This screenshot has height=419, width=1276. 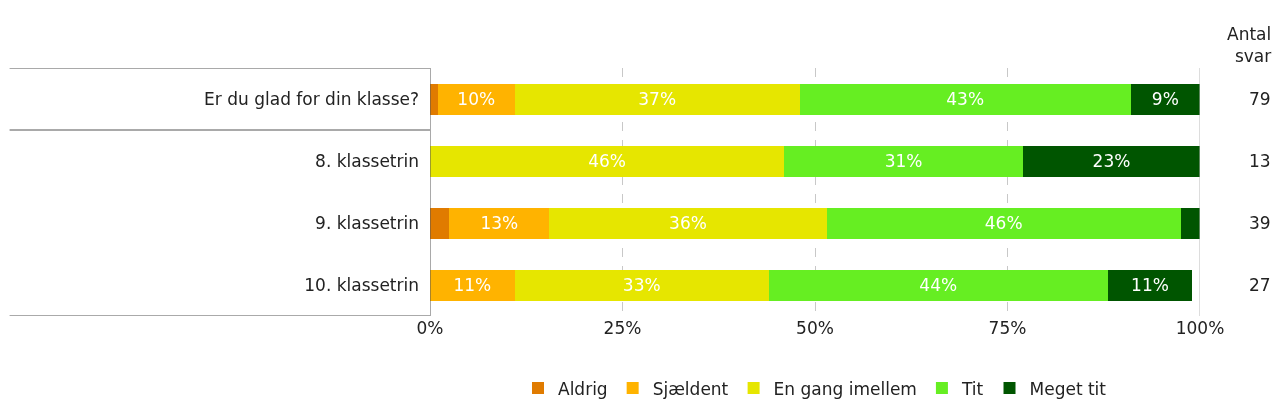 What do you see at coordinates (1260, 285) in the screenshot?
I see `text: 27` at bounding box center [1260, 285].